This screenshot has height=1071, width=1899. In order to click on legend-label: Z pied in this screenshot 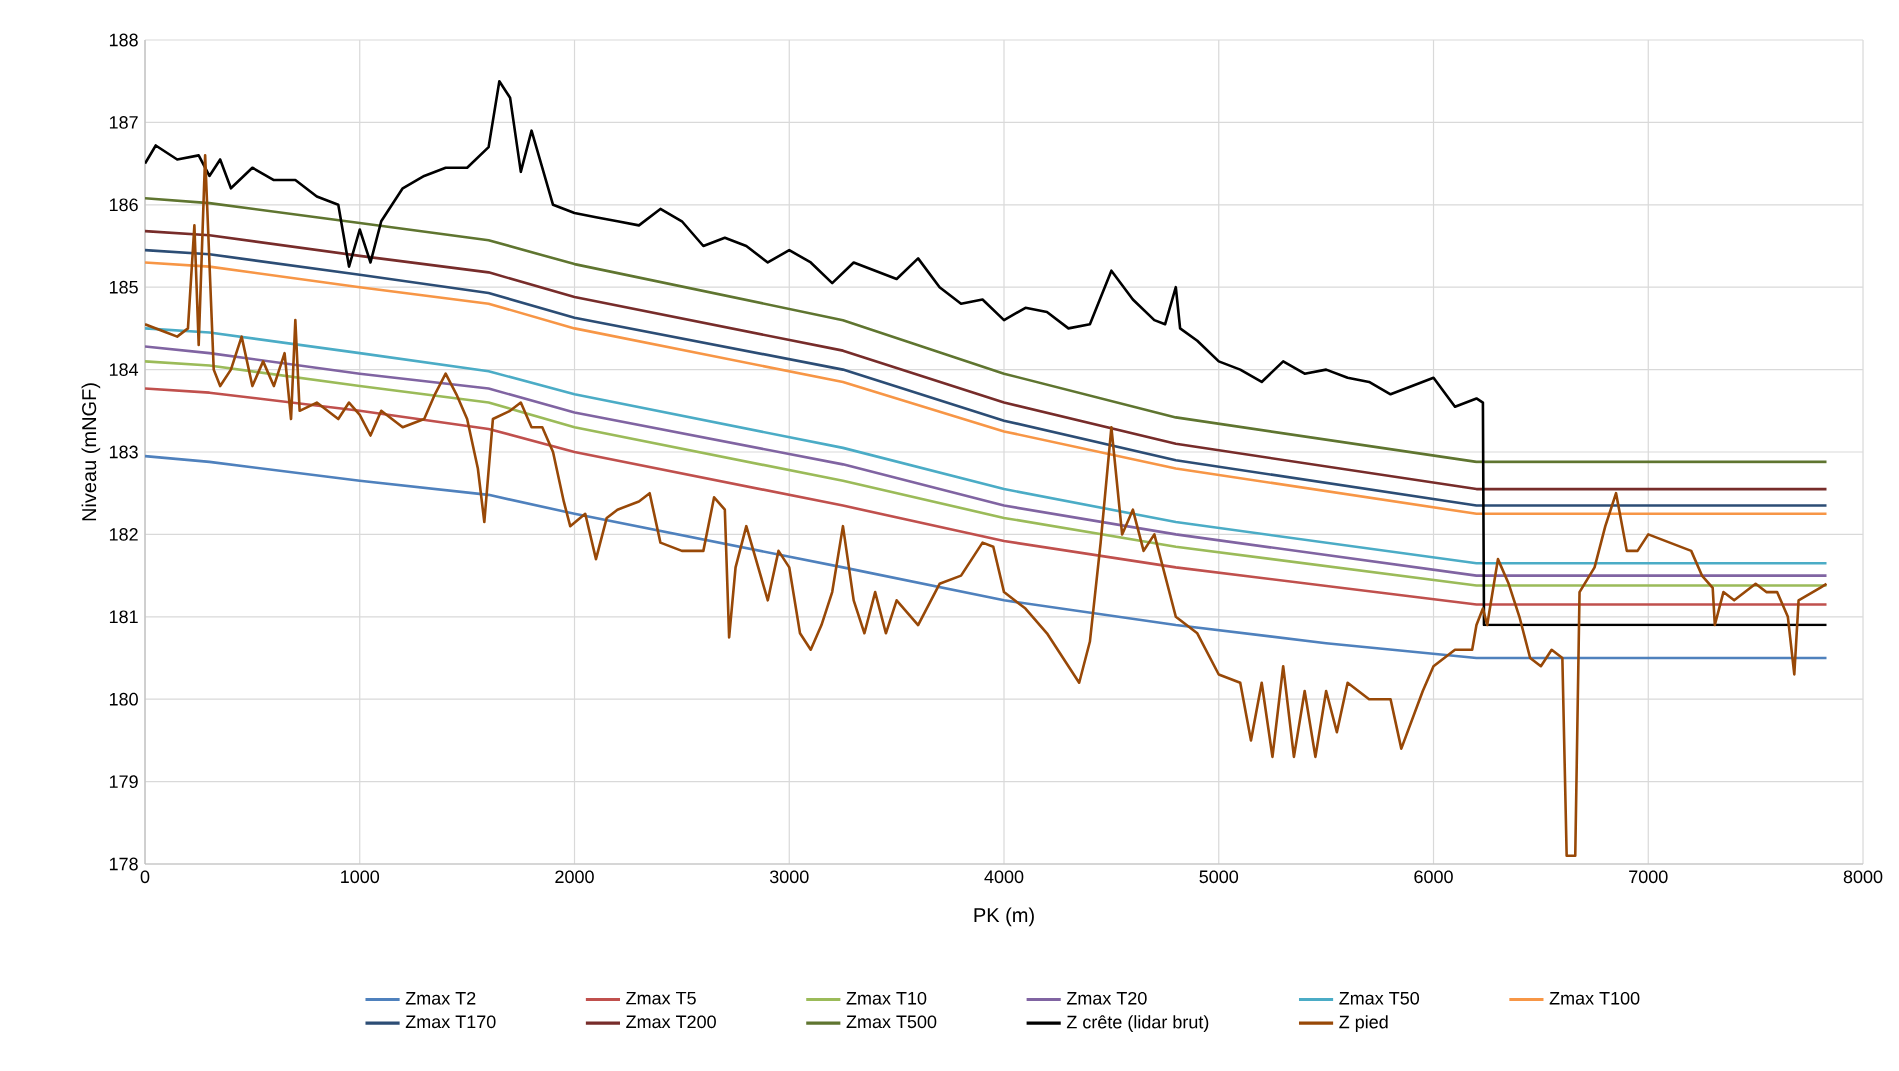, I will do `click(1363, 1023)`.